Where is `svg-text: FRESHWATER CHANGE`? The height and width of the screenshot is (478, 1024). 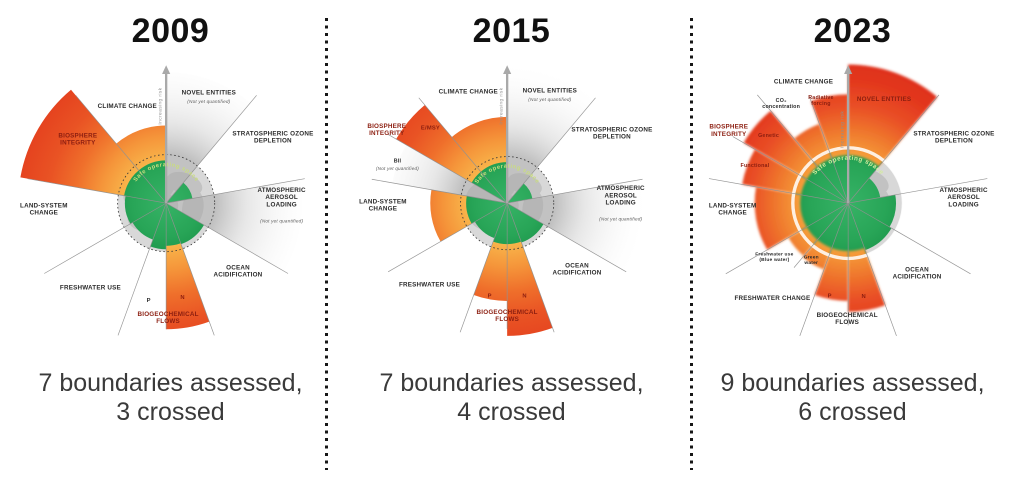 svg-text: FRESHWATER CHANGE is located at coordinates (772, 298).